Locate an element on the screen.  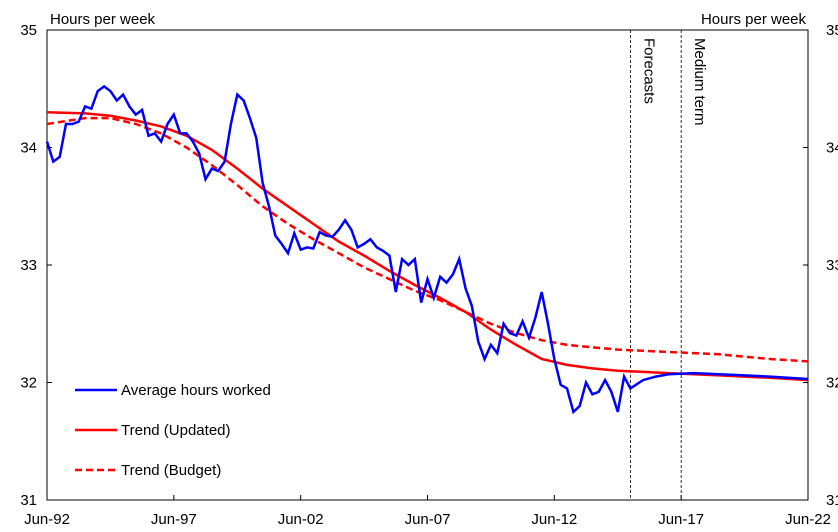
x-tick-label: Jun-22 is located at coordinates (808, 519).